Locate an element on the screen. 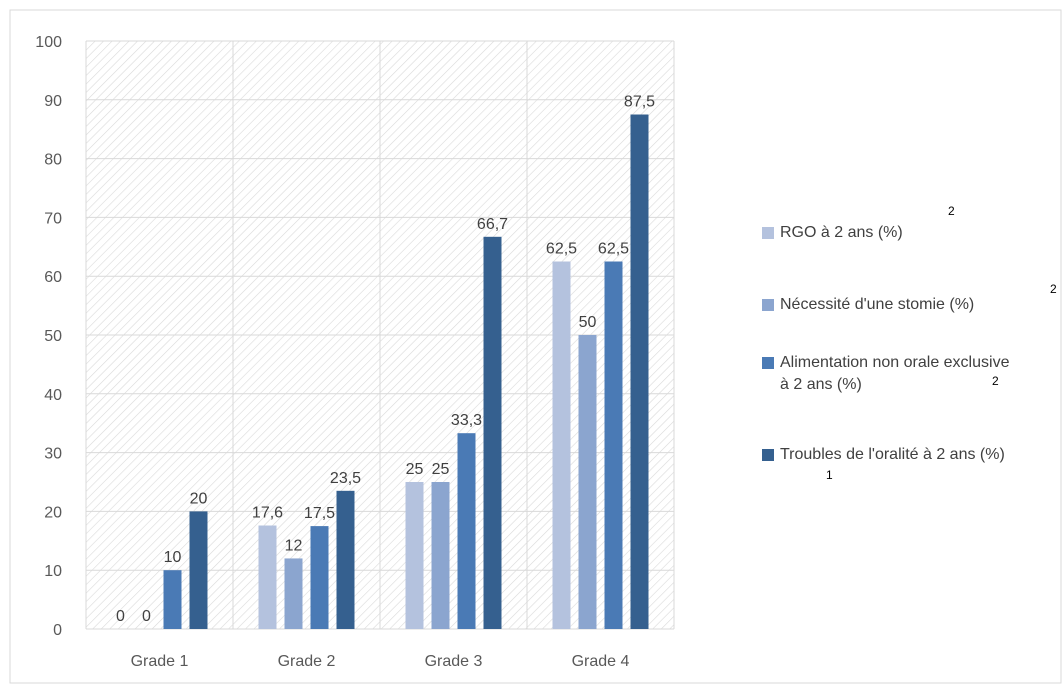  x-tick-label: Grade 2 is located at coordinates (307, 661).